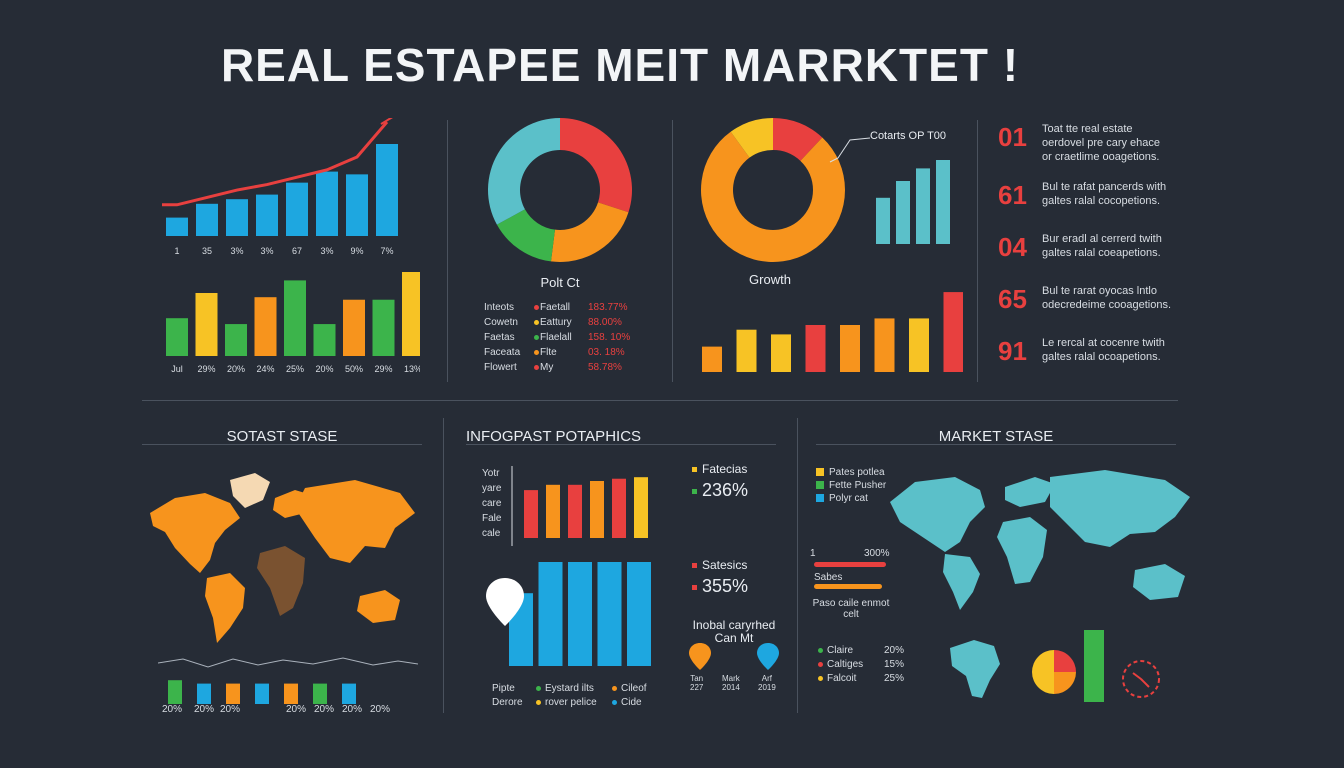  What do you see at coordinates (731, 678) in the screenshot?
I see `pin-label: Mark` at bounding box center [731, 678].